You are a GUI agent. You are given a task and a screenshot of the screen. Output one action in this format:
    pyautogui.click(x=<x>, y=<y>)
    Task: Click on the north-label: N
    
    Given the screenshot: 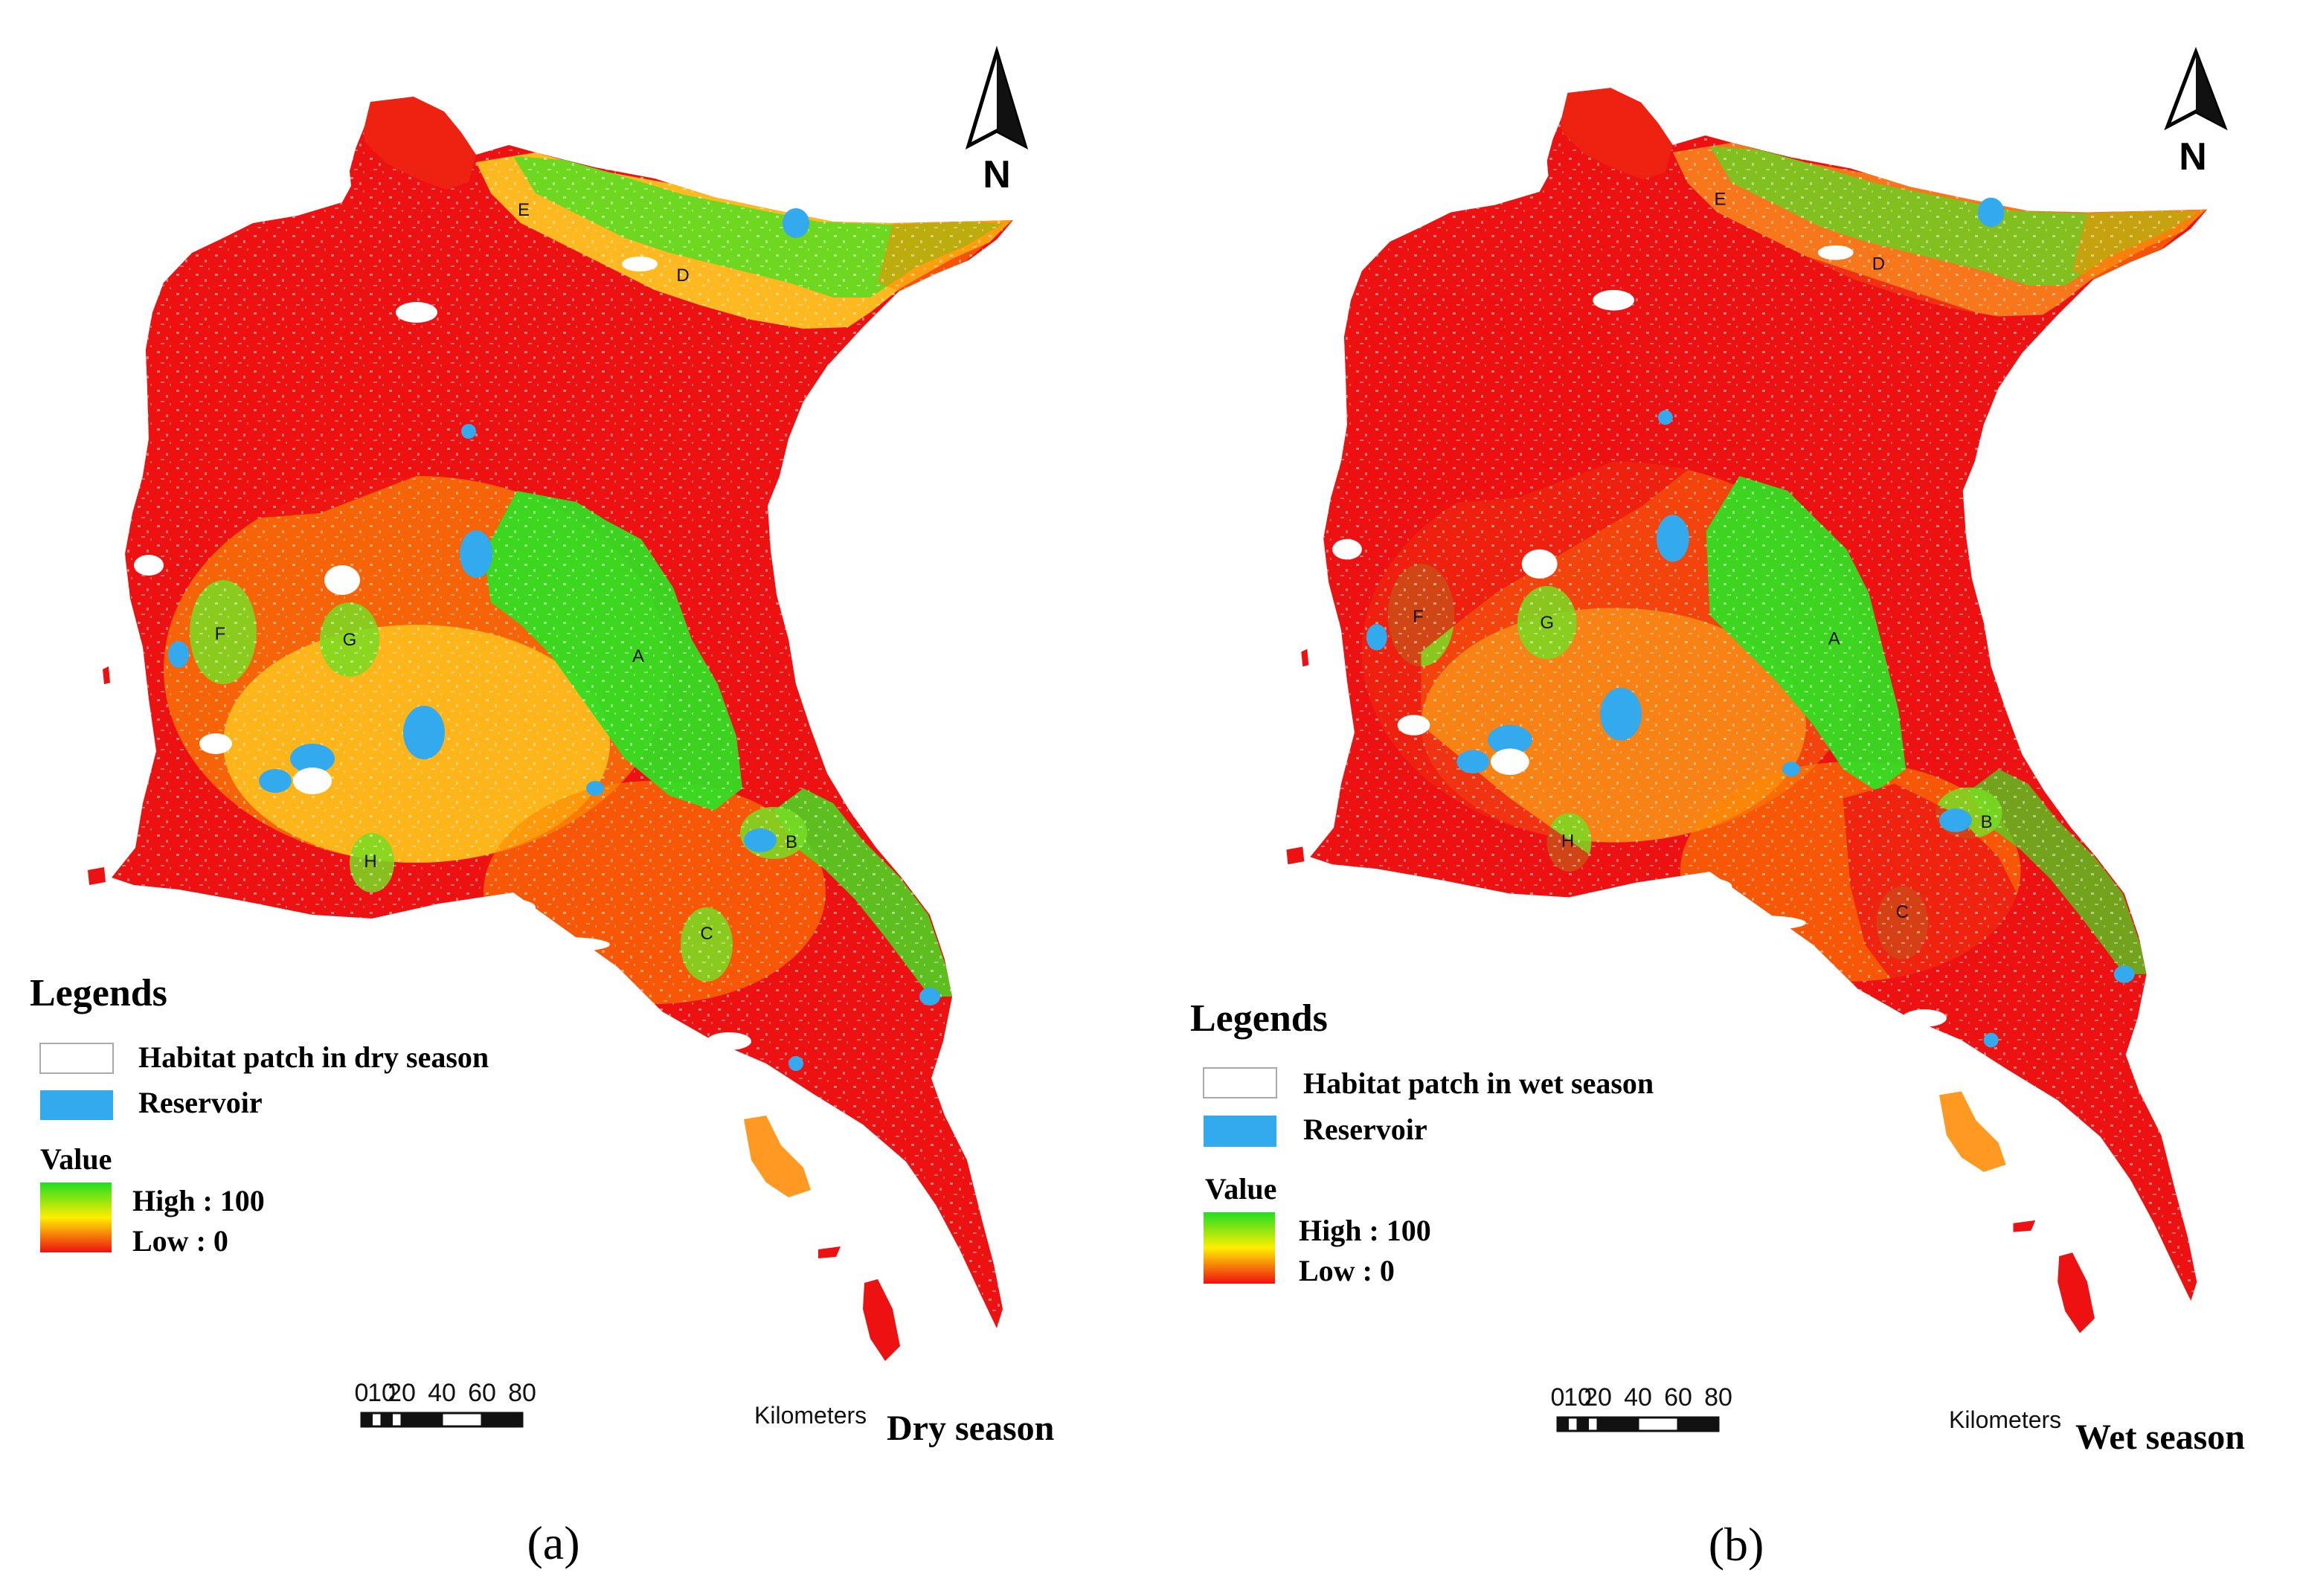 What is the action you would take?
    pyautogui.click(x=997, y=174)
    